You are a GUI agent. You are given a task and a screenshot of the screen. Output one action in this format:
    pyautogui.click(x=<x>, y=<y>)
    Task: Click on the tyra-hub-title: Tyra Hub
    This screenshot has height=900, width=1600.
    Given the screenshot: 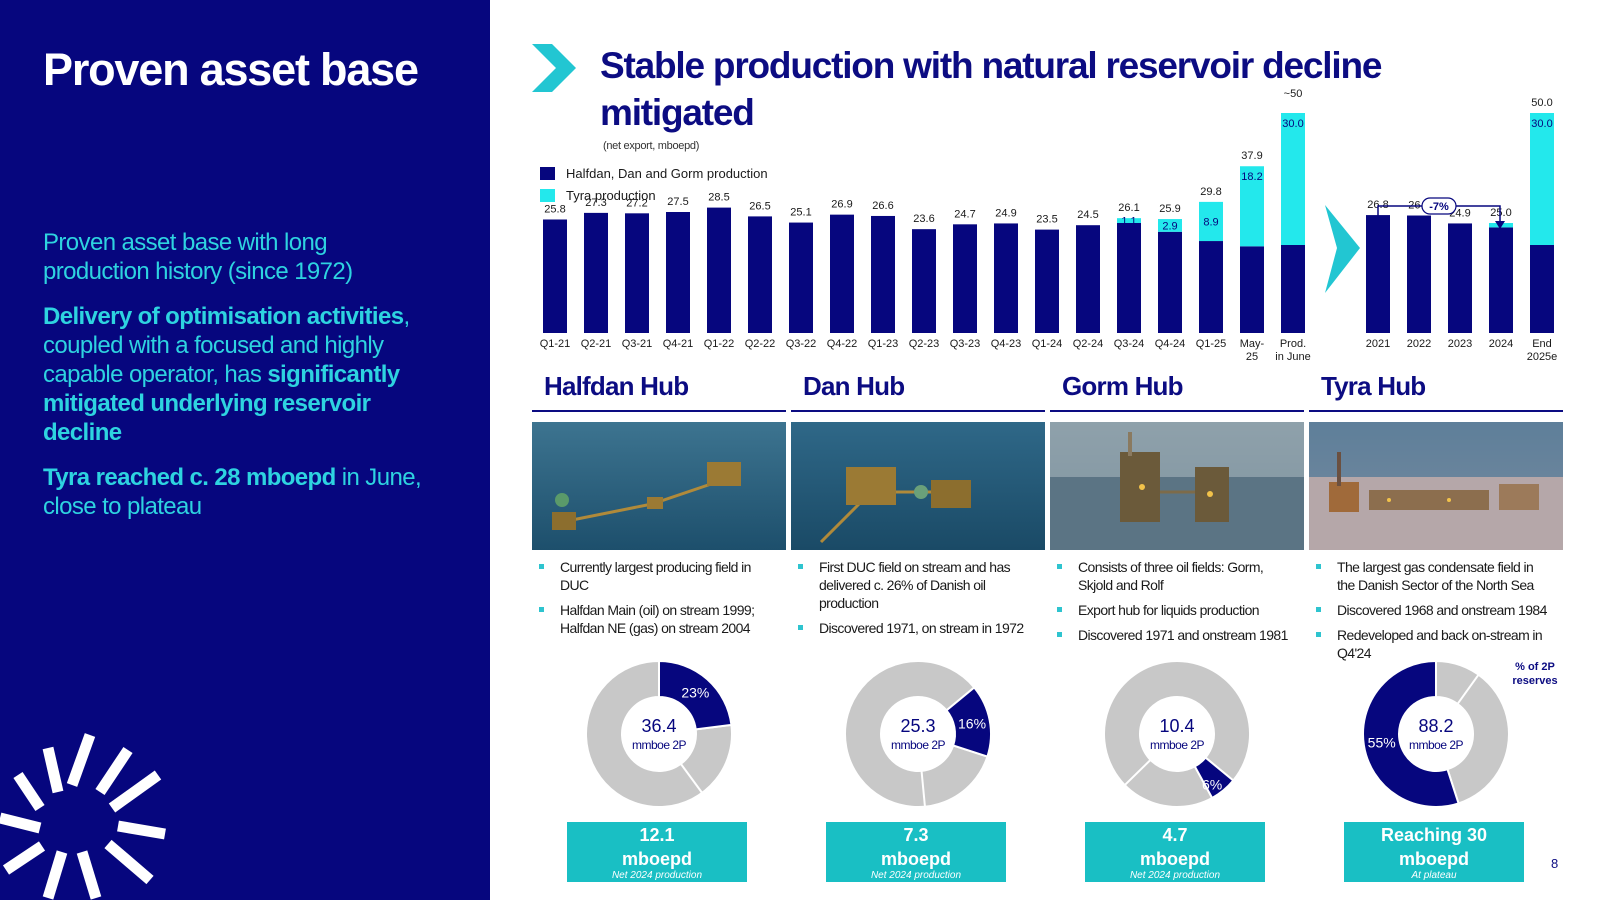 What is the action you would take?
    pyautogui.click(x=1373, y=386)
    